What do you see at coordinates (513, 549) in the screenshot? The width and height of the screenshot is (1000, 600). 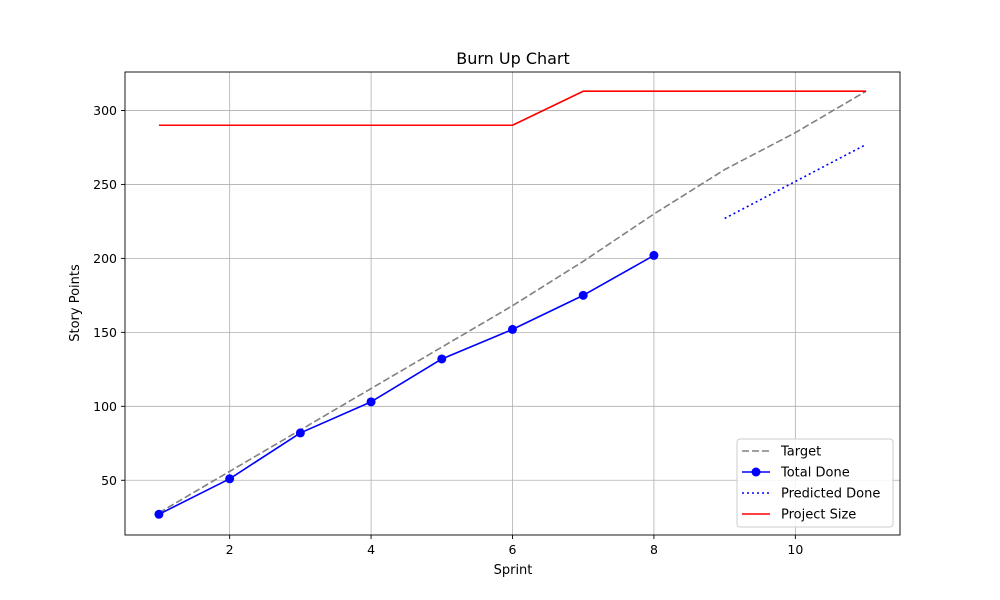 I see `x-tick-label: 6` at bounding box center [513, 549].